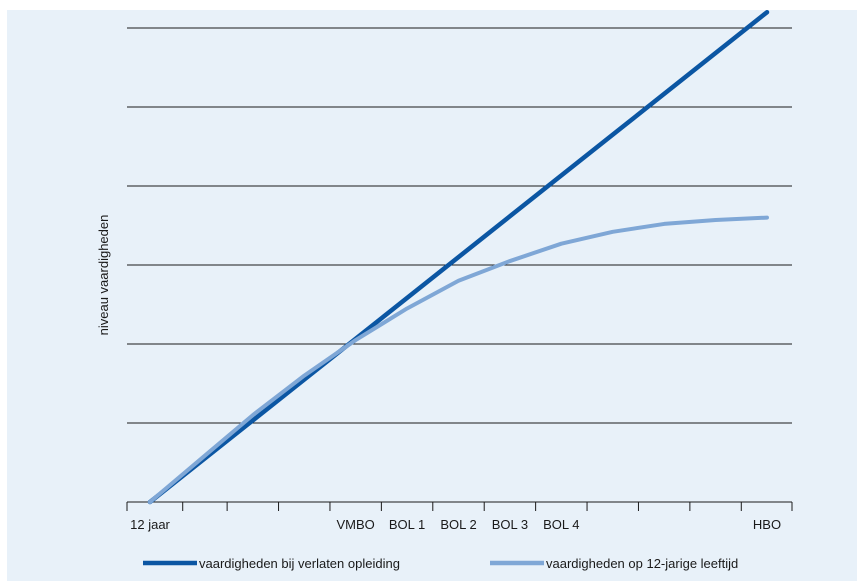 Image resolution: width=867 pixels, height=581 pixels. I want to click on y-axis-label: niveau vaardigheden, so click(103, 275).